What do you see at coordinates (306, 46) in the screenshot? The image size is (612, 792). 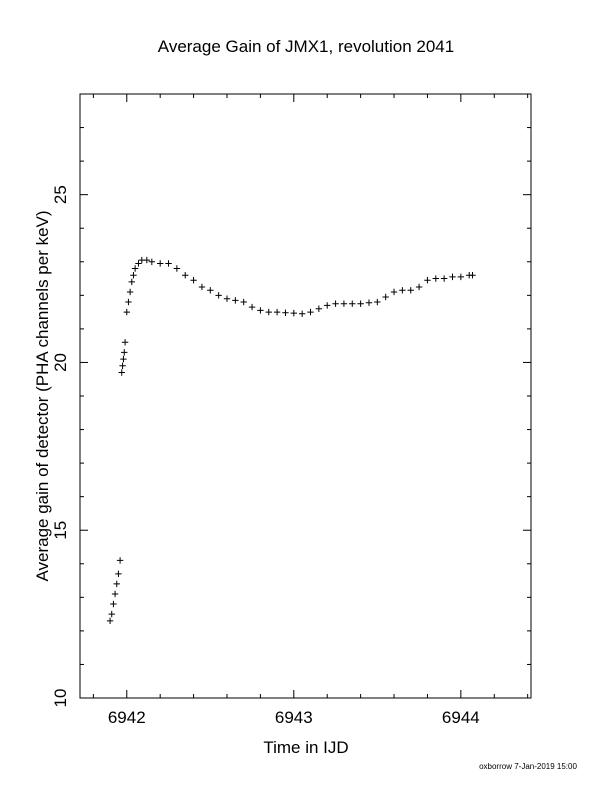 I see `chart-title: Average Gain of JMX1, revolution 2041` at bounding box center [306, 46].